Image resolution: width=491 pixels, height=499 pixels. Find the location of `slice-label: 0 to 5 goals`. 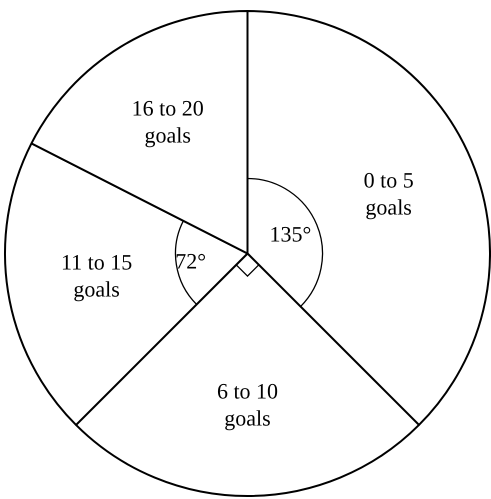

slice-label: 0 to 5 goals is located at coordinates (389, 193).